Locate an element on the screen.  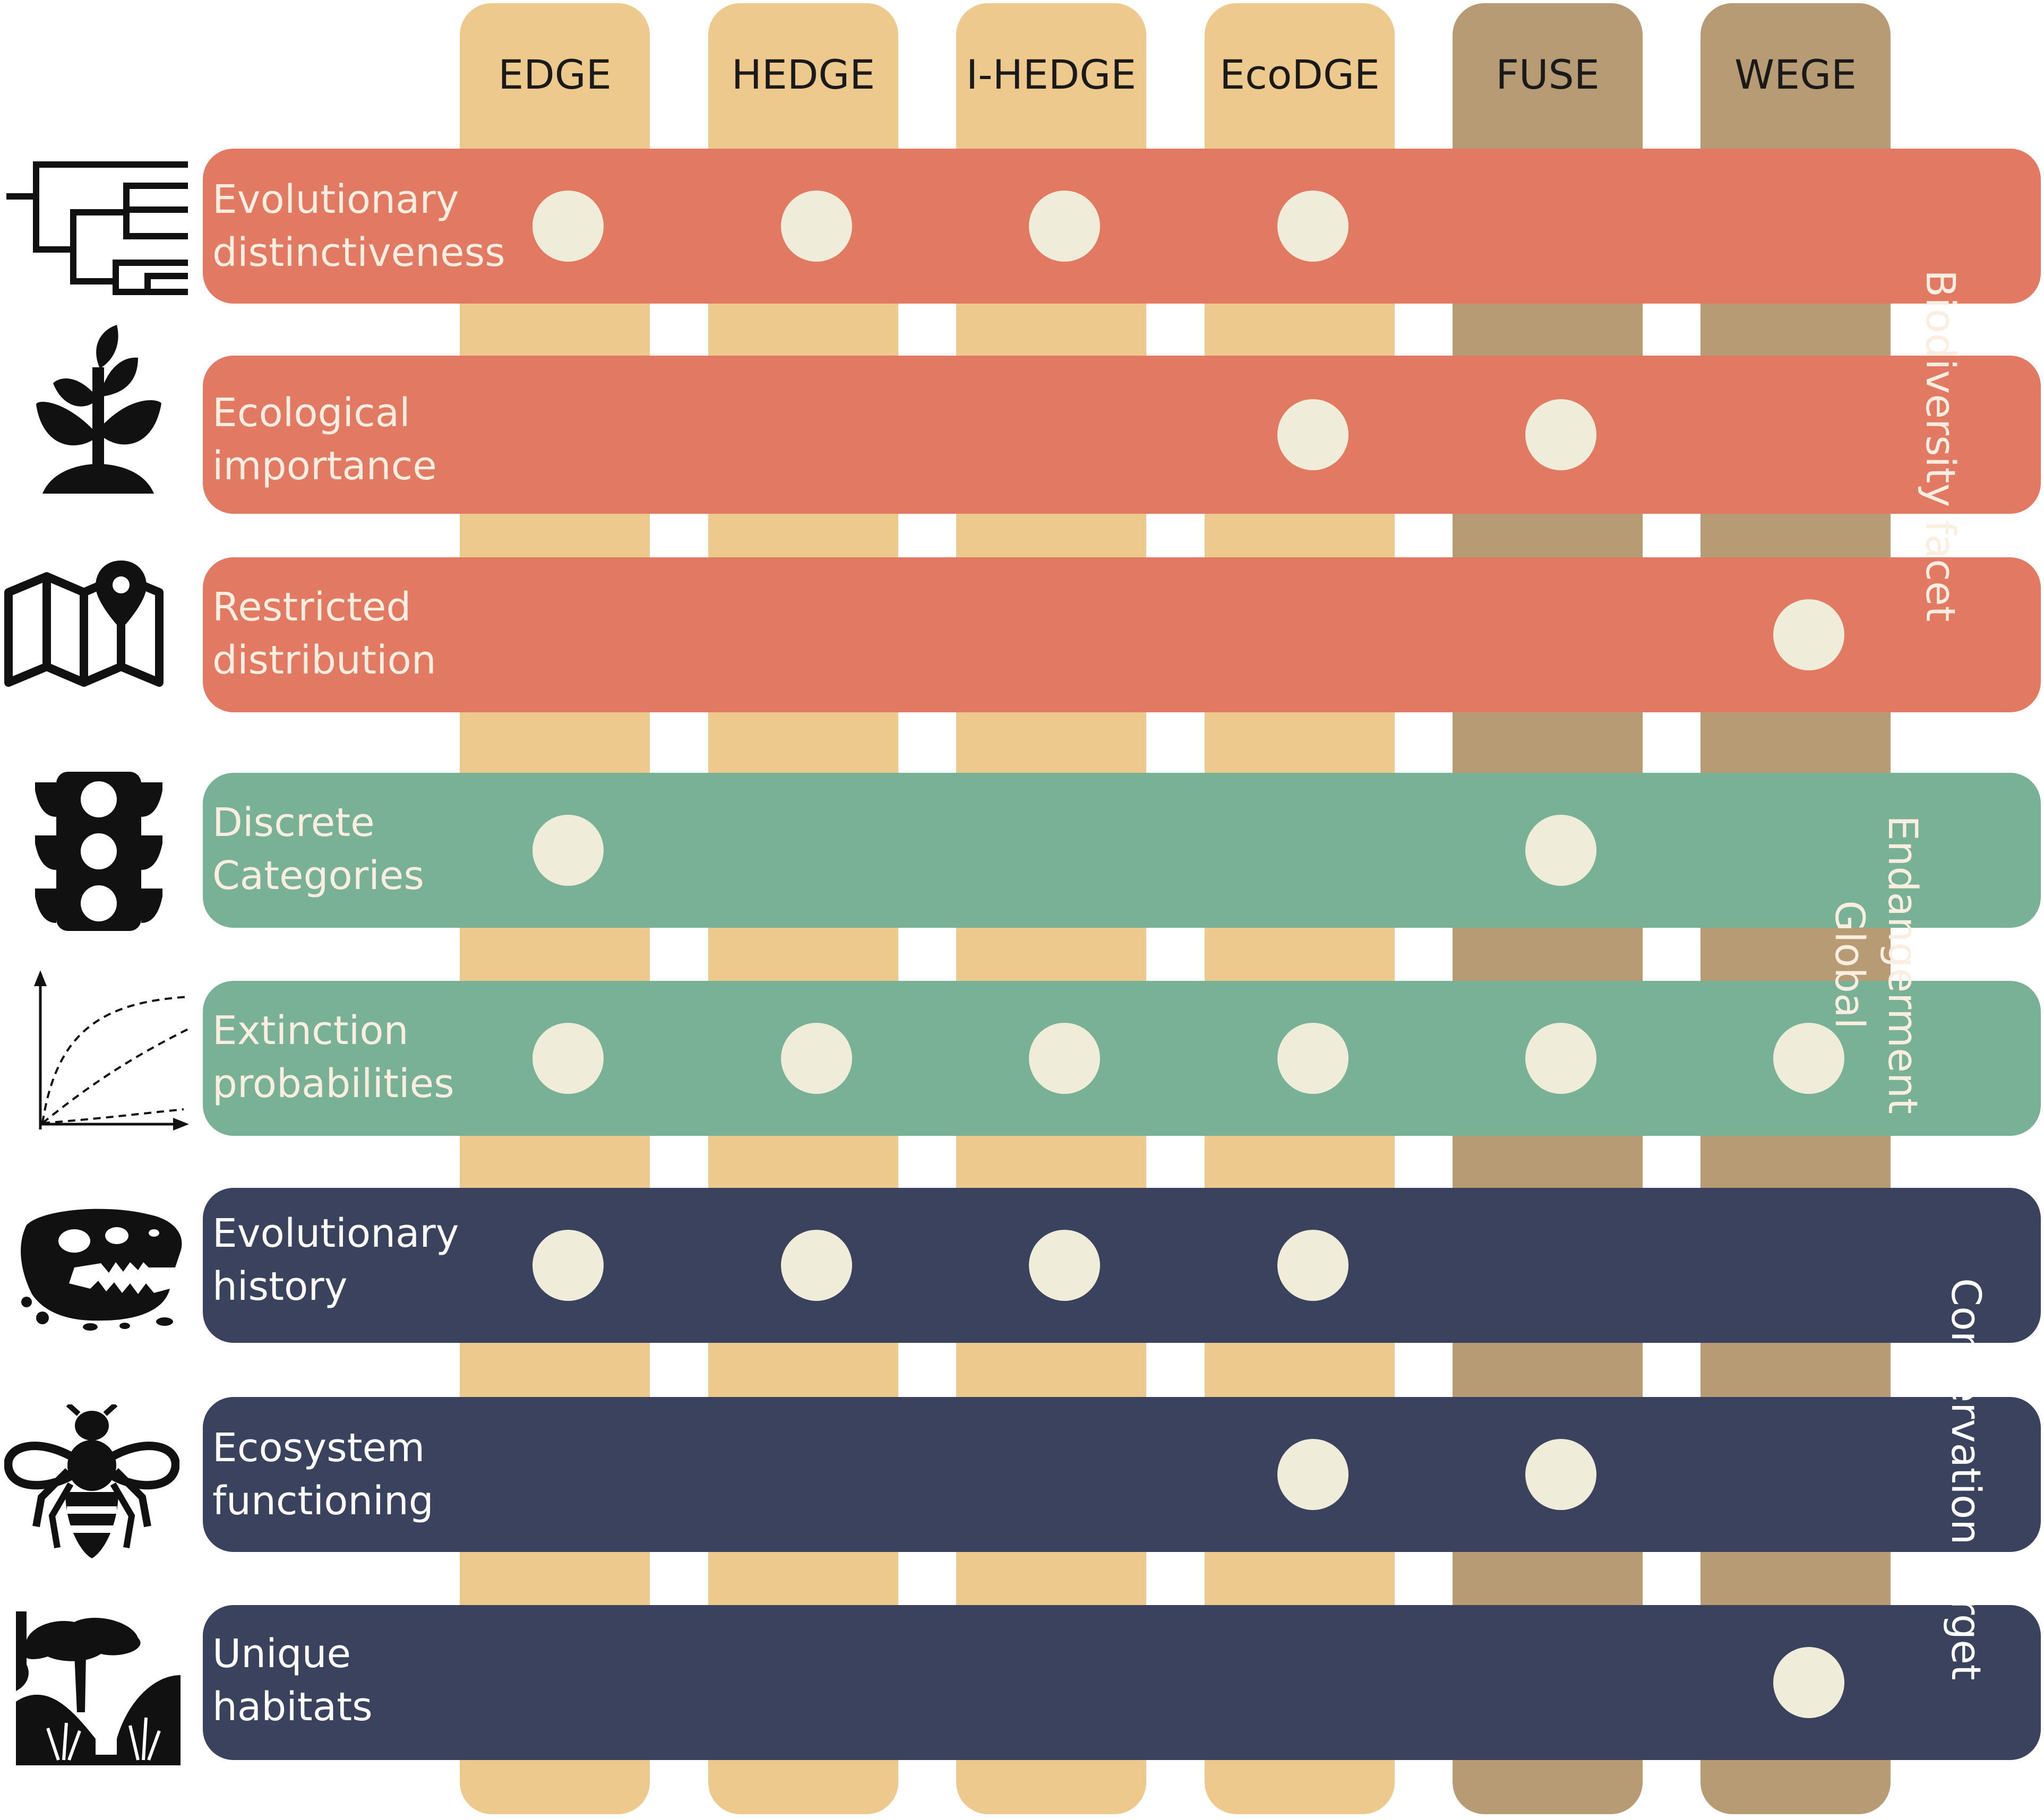
group-label-biodiversity-facet: Biodiversity facet is located at coordinates (1940, 446).